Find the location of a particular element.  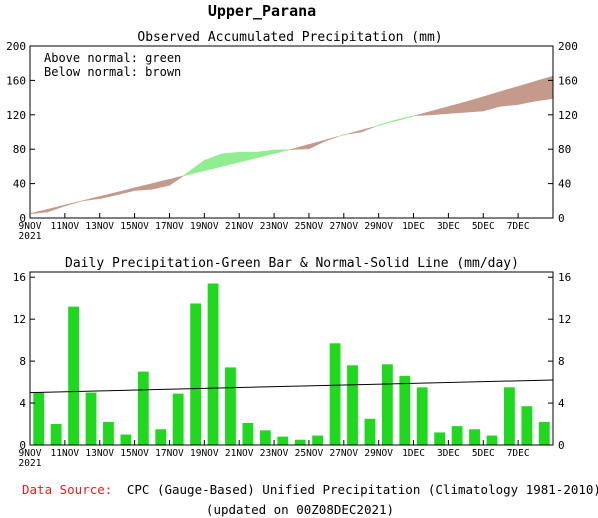

y-tick-label-right: 80 is located at coordinates (564, 149).